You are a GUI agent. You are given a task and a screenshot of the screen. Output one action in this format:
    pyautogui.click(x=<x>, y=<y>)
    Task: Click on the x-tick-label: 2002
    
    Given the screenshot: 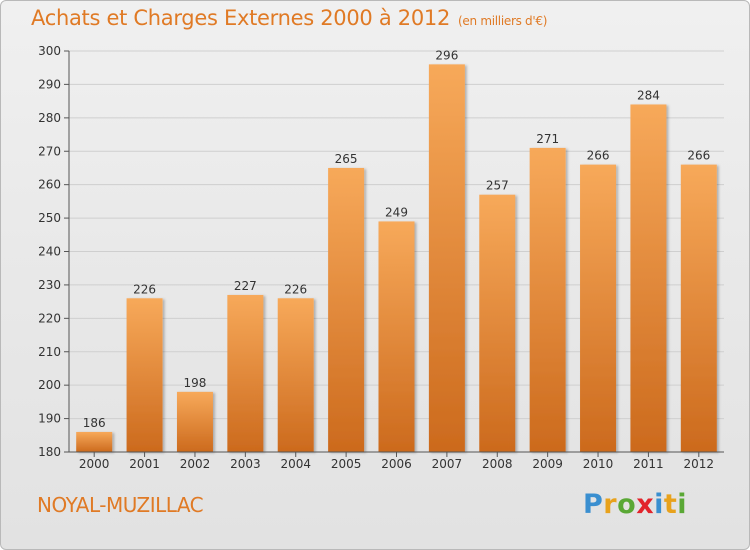 What is the action you would take?
    pyautogui.click(x=195, y=464)
    